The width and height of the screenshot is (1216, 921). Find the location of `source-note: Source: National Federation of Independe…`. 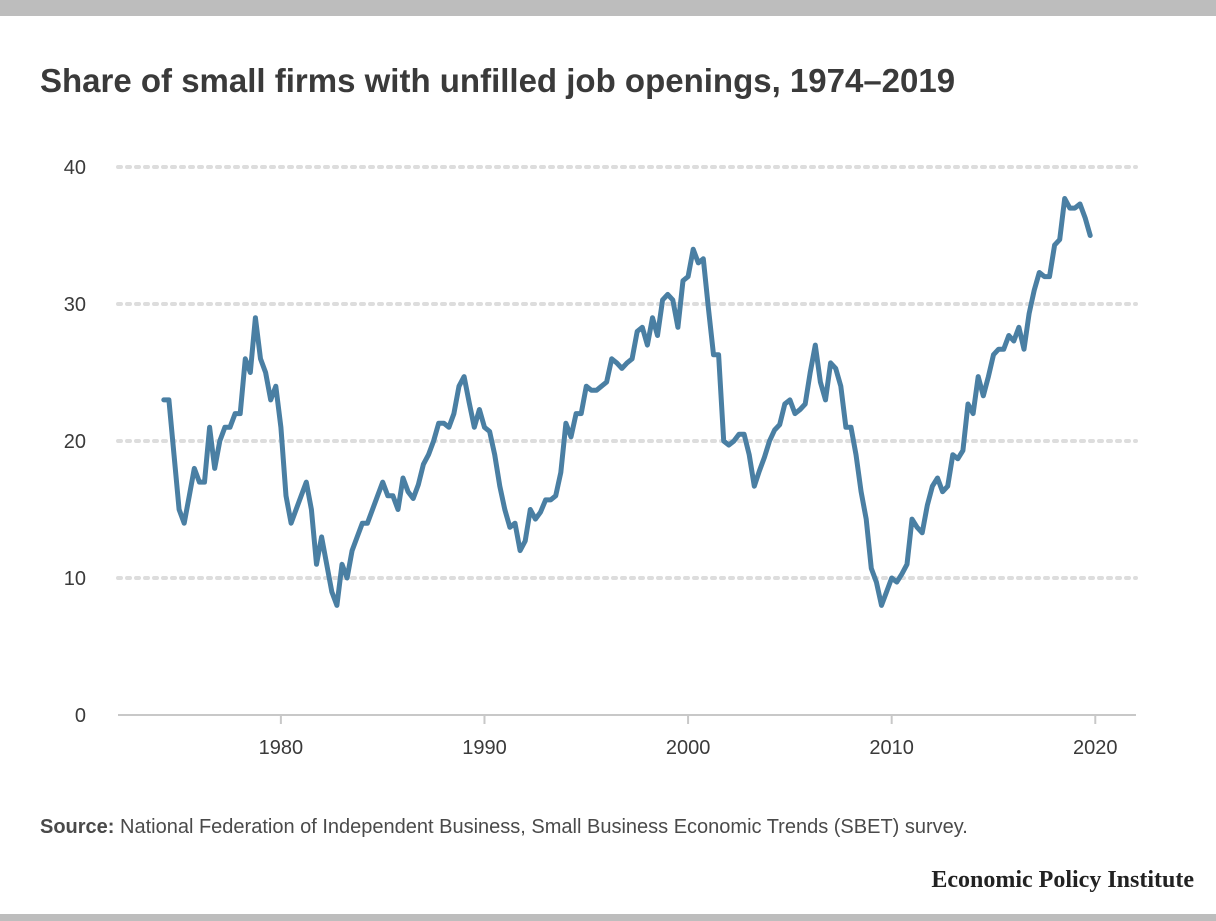

source-note: Source: National Federation of Independe… is located at coordinates (504, 827).